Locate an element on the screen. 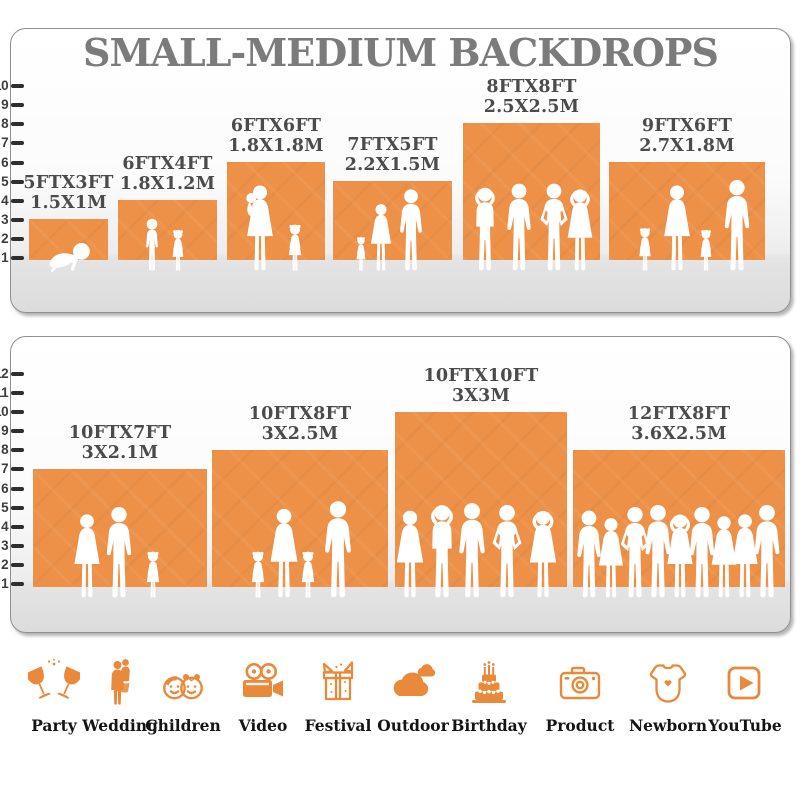 The width and height of the screenshot is (800, 800). ruler-tick-label: 12 is located at coordinates (4, 373).